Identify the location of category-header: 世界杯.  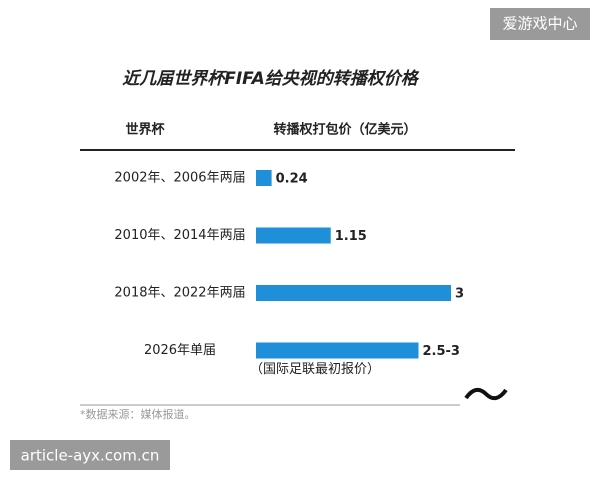
(145, 130).